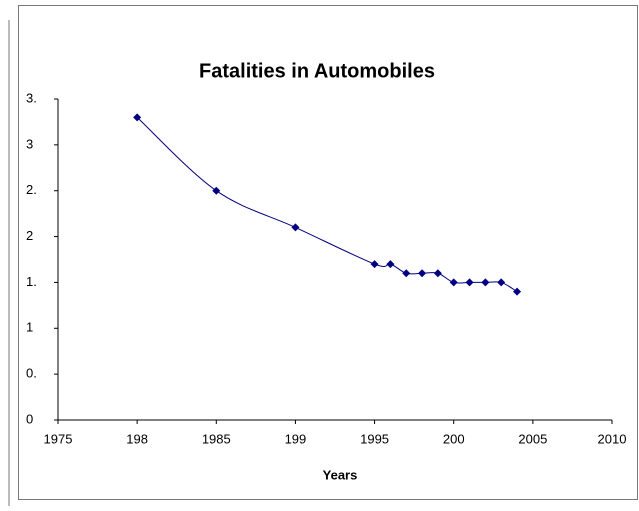 This screenshot has width=639, height=511. Describe the element at coordinates (216, 438) in the screenshot. I see `x-tick-label: 1985` at that location.